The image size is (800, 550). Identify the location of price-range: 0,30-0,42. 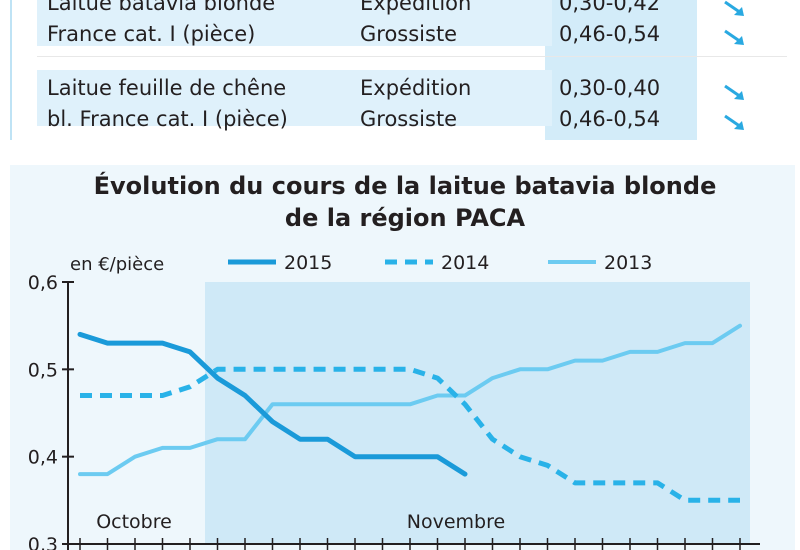
(610, 7).